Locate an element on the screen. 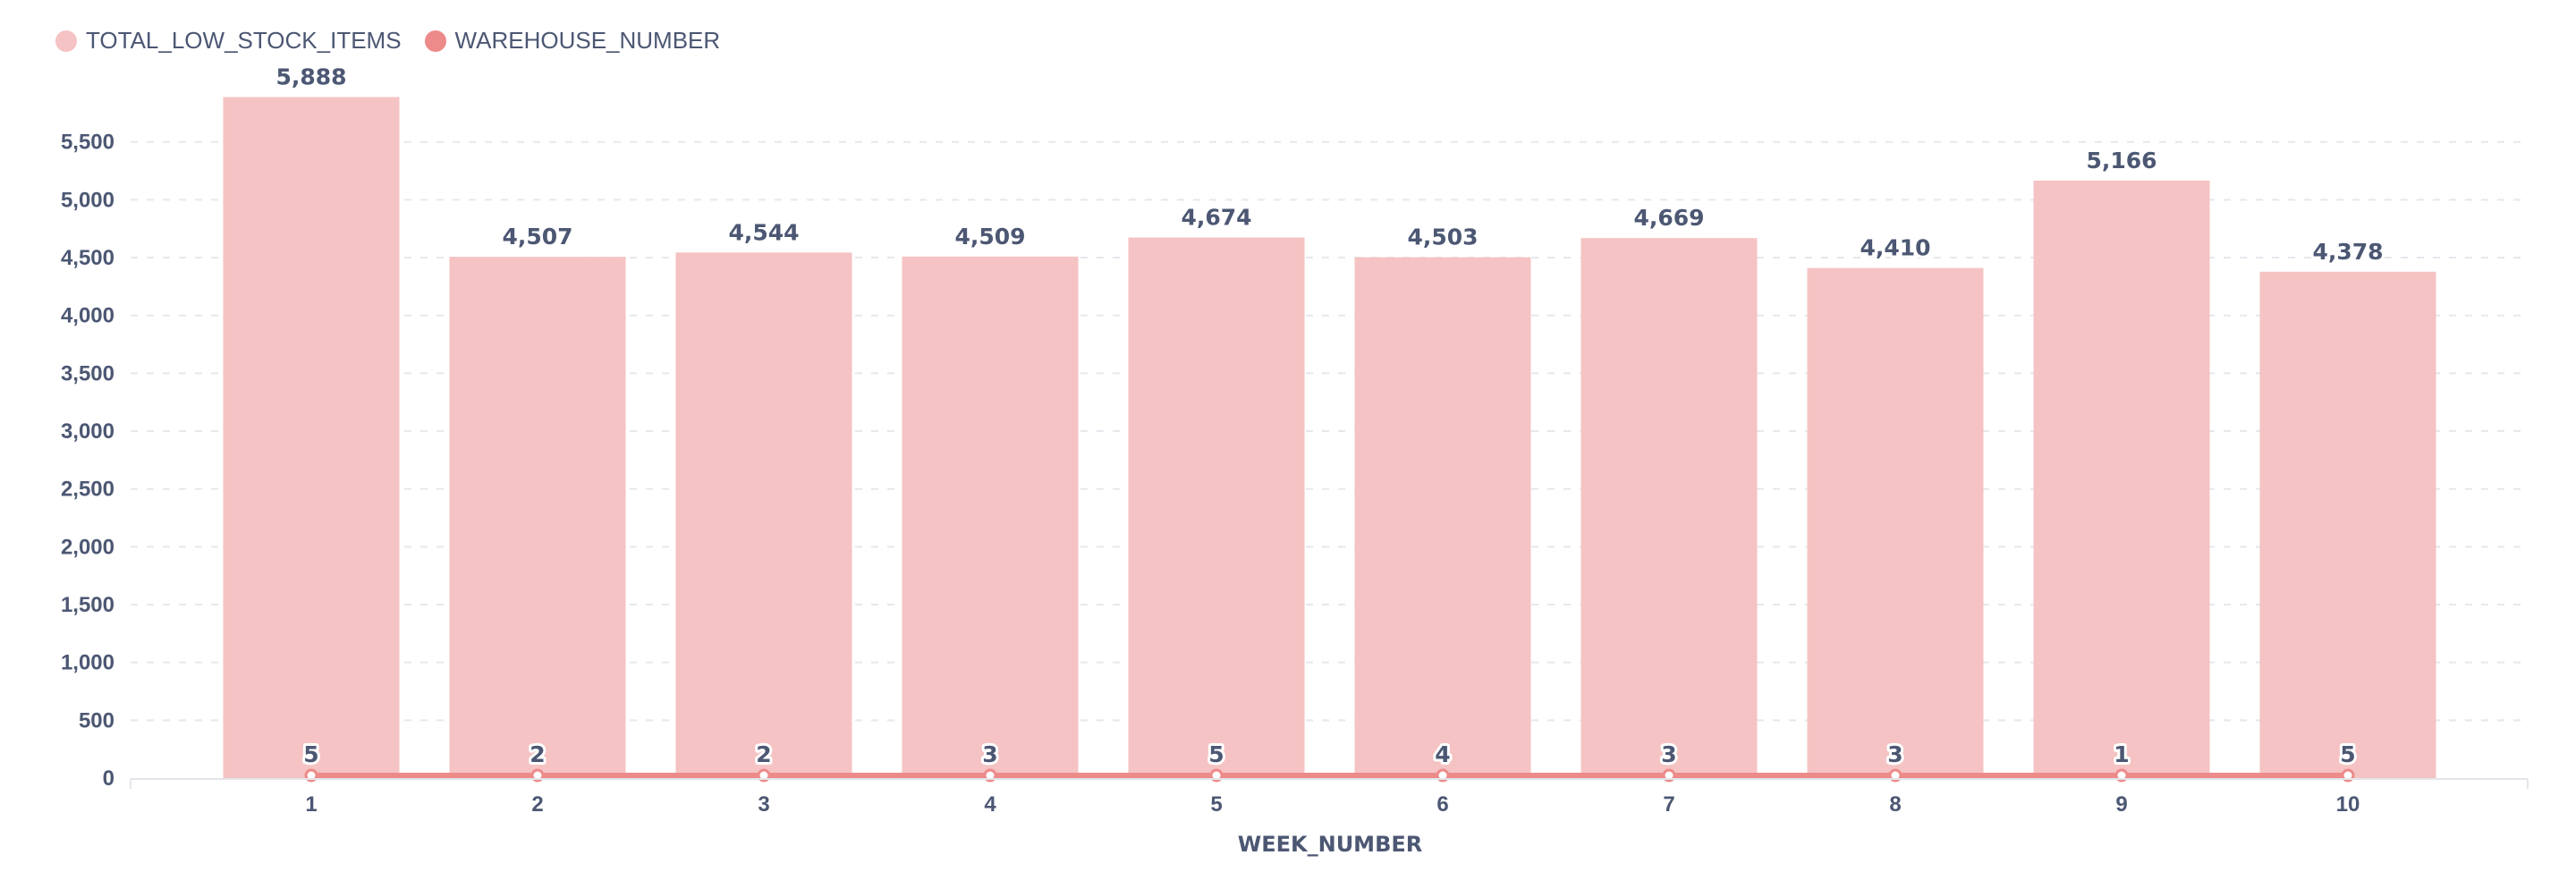  y-tick-label: 2,000 is located at coordinates (87, 547).